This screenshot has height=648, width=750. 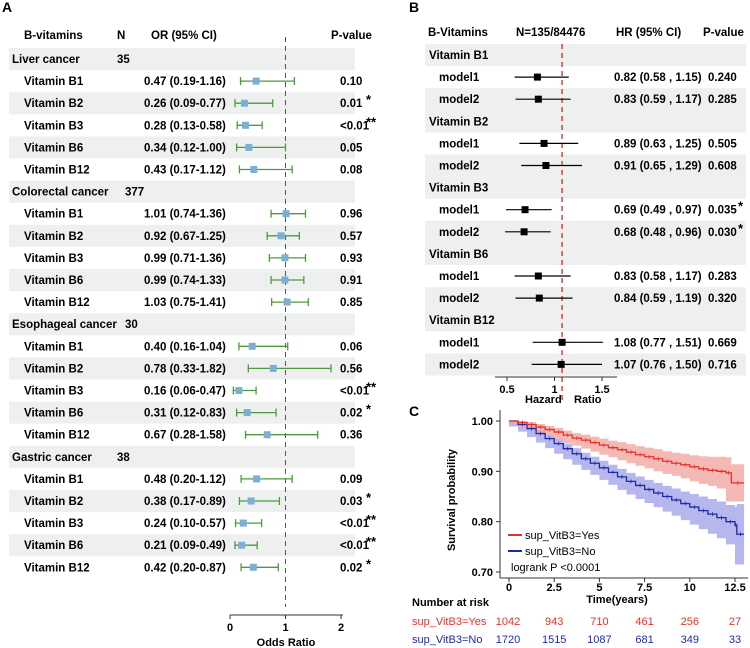 I want to click on p-value: 0.283, so click(x=722, y=277).